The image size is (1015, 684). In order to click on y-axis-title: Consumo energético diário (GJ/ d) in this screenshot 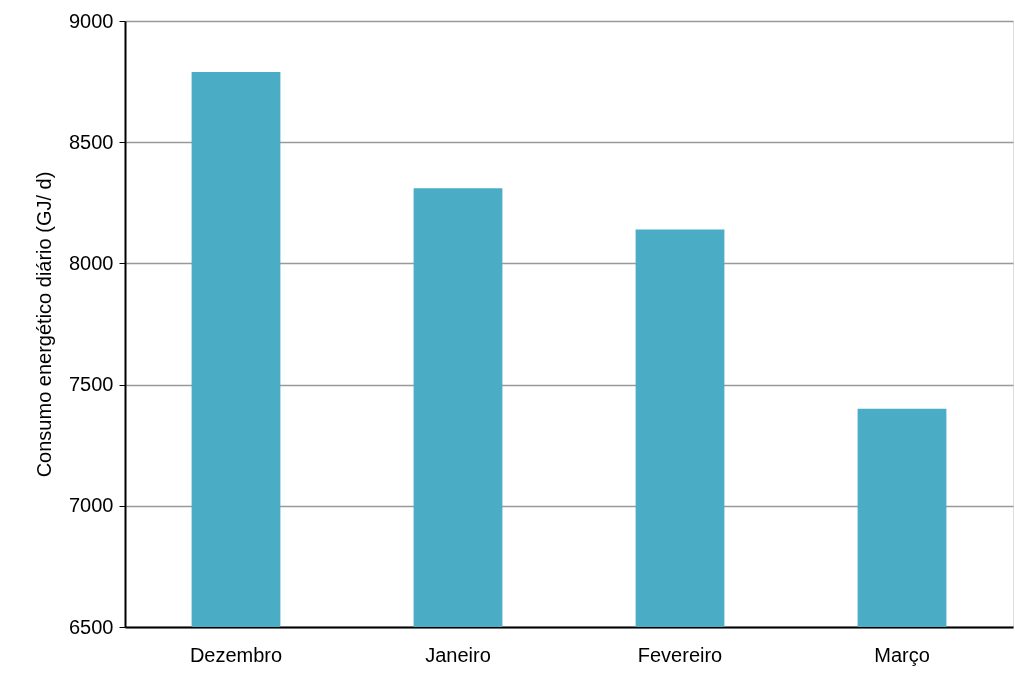, I will do `click(44, 324)`.